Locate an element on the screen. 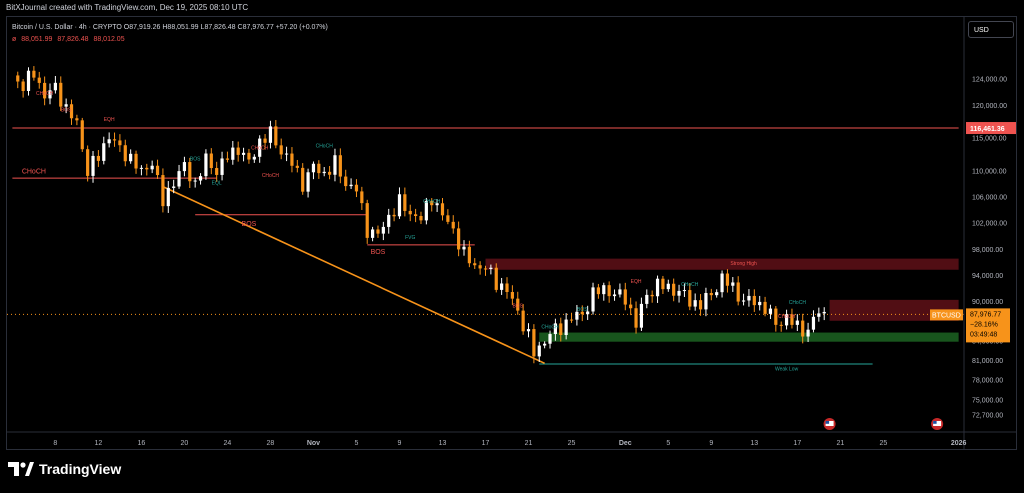 This screenshot has height=493, width=1024. currency-button: USD is located at coordinates (991, 29).